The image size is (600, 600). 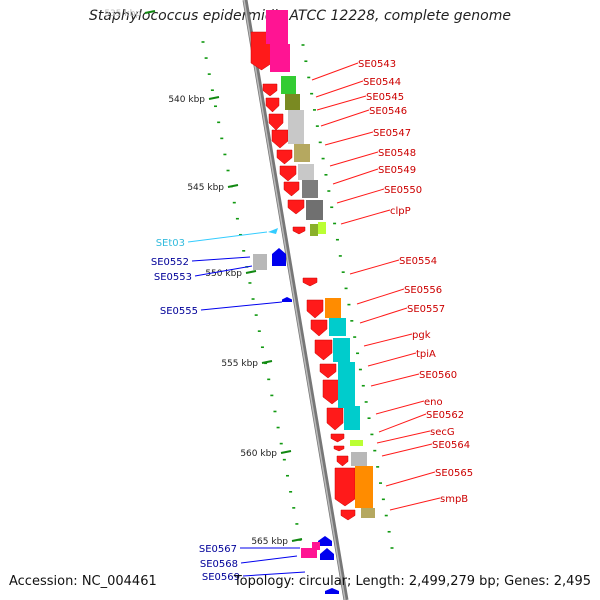 What do you see at coordinates (382, 82) in the screenshot?
I see `gene-label-se0544: SE0544` at bounding box center [382, 82].